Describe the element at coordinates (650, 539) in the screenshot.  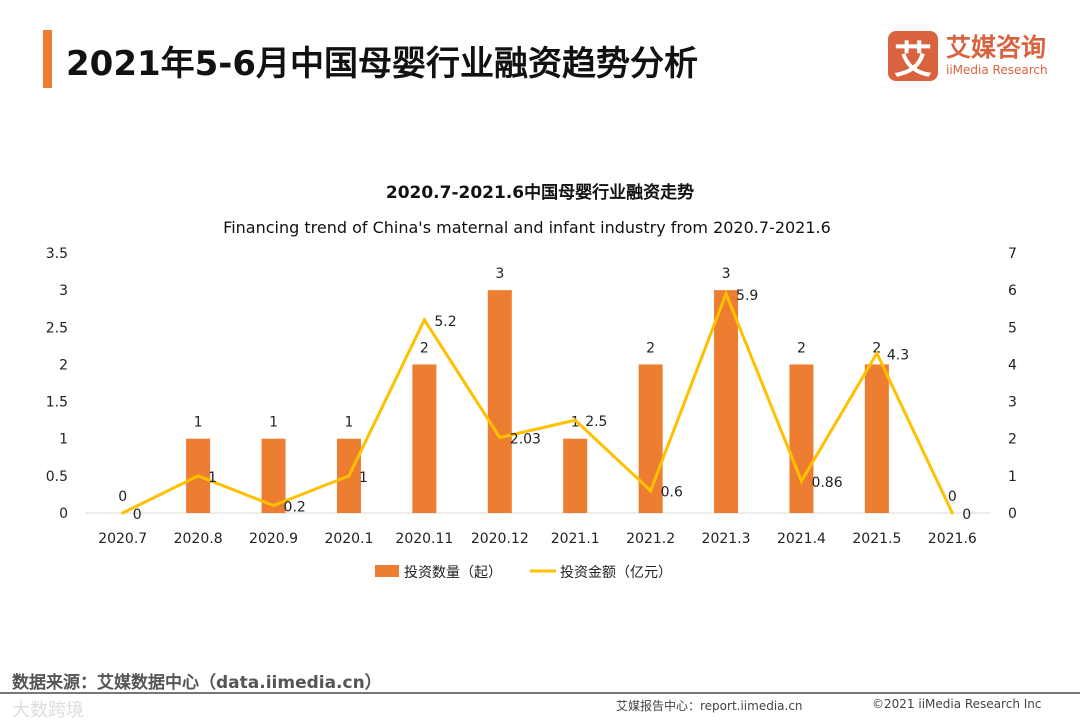
I see `x-tick-label: 2021.2` at that location.